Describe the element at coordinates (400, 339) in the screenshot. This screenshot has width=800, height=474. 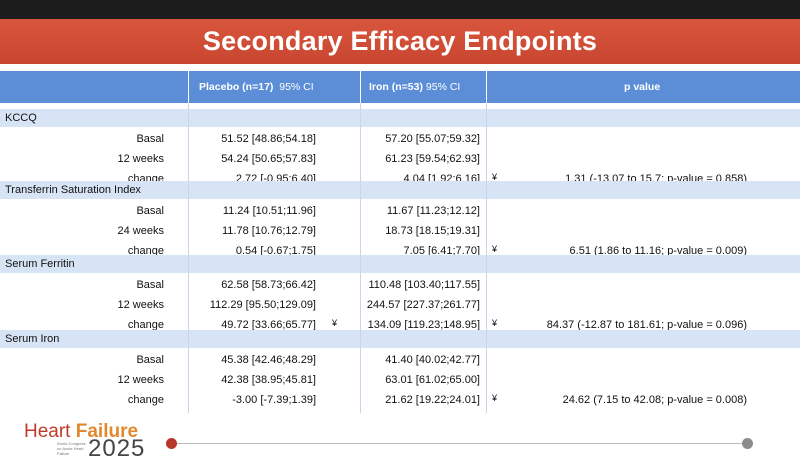
I see `section-header: Serum Iron` at that location.